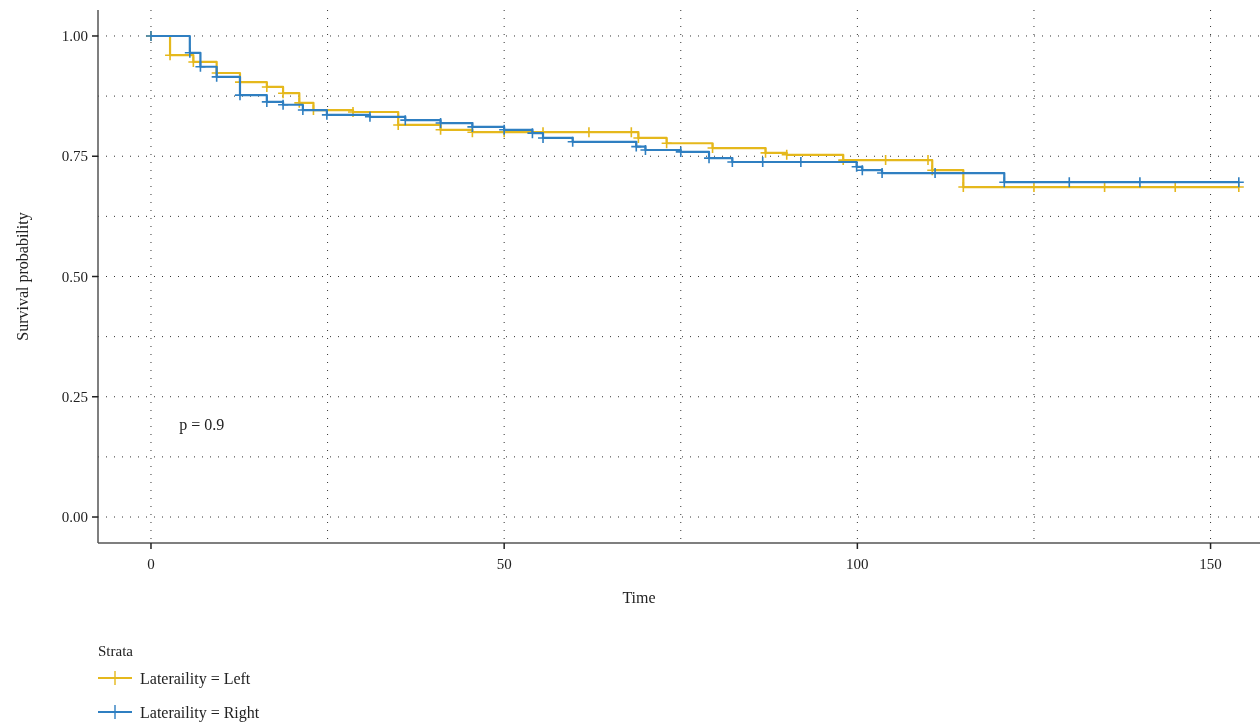 The height and width of the screenshot is (726, 1260). Describe the element at coordinates (74, 156) in the screenshot. I see `y-tick-label: 0.75` at that location.